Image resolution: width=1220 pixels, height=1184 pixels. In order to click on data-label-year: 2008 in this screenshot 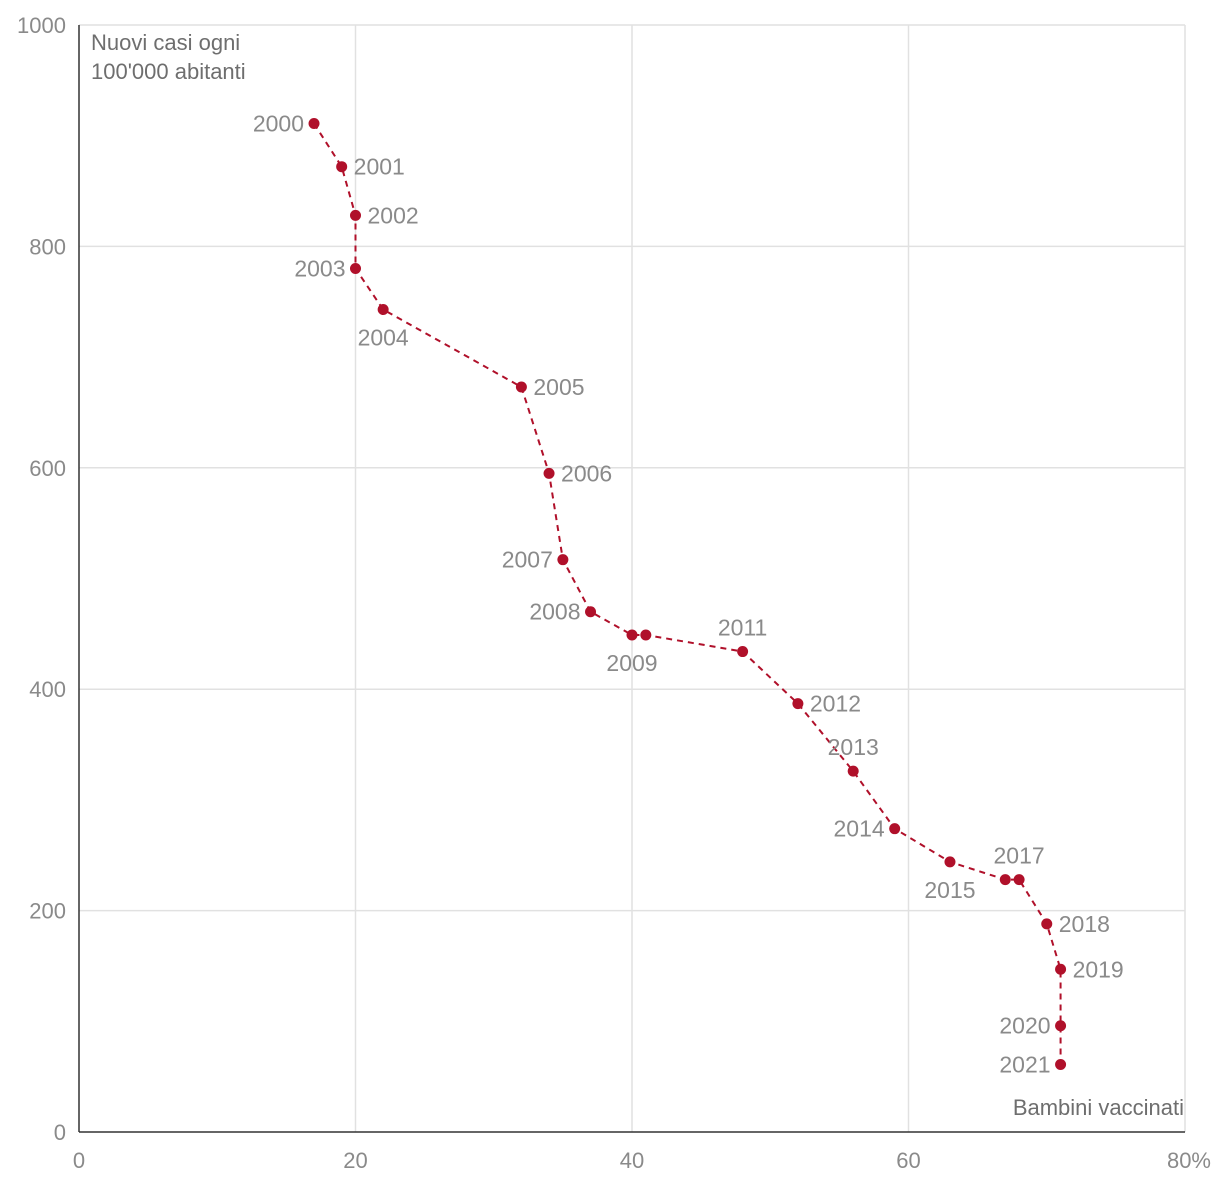, I will do `click(554, 612)`.